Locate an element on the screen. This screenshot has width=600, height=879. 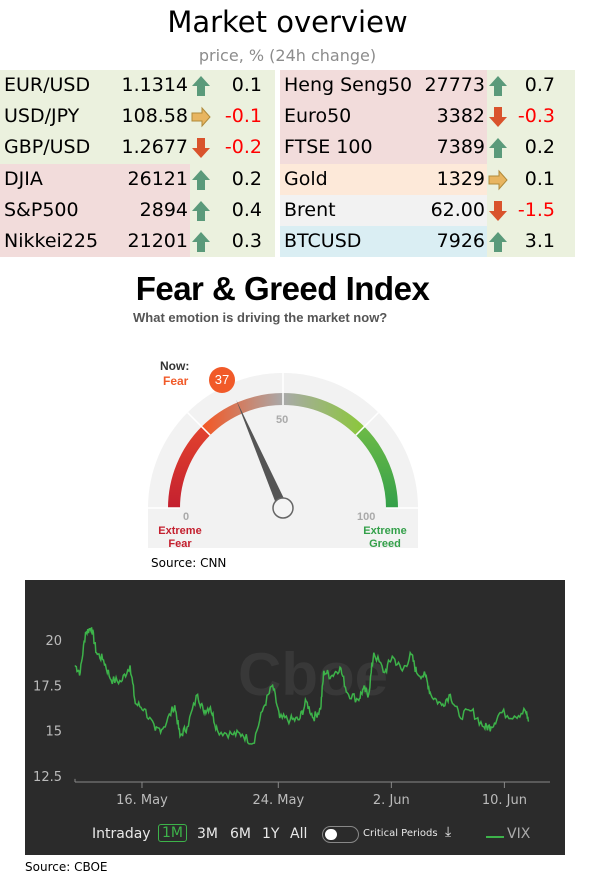
market-row: Gold 1329 0.1 is located at coordinates (427, 179).